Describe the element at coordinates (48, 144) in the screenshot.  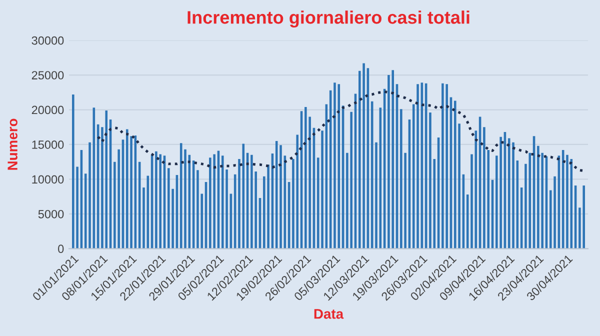
I see `y-tick-label: 15000` at that location.